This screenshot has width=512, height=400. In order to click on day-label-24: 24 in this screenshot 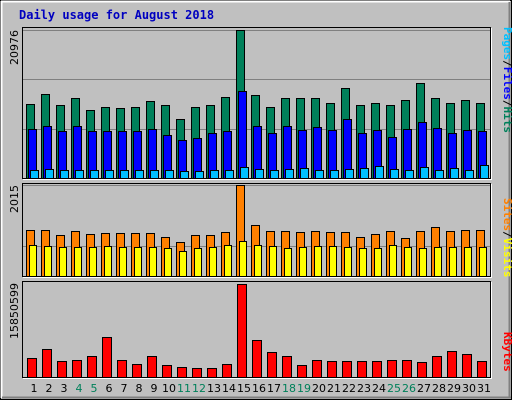, I will do `click(379, 388)`.